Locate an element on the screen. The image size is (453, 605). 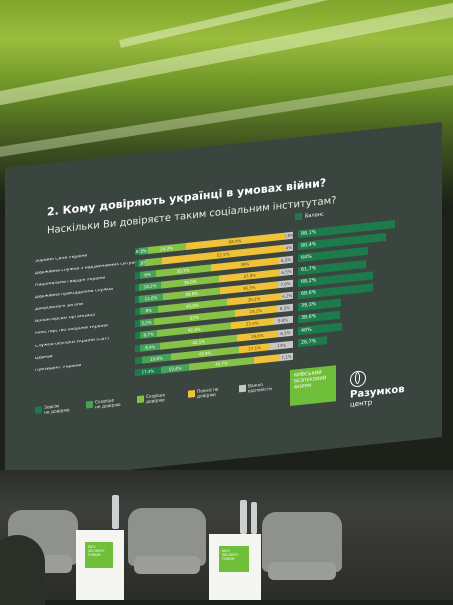
globe-icon is located at coordinates (358, 379).